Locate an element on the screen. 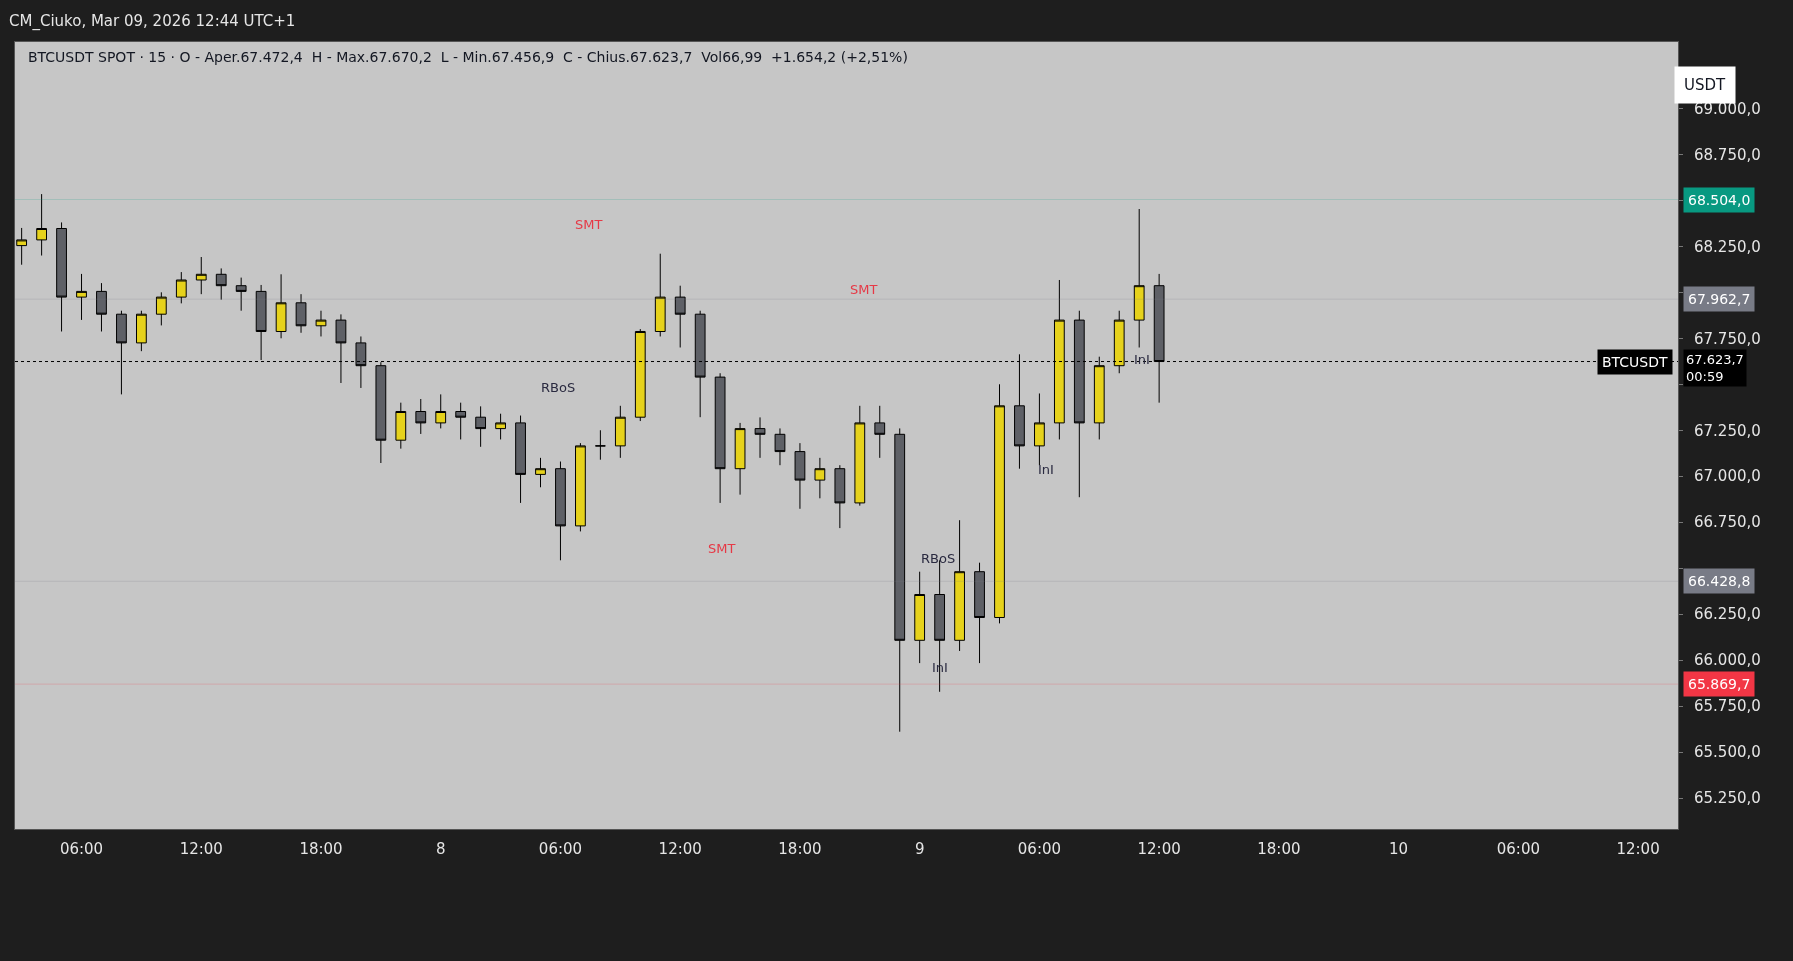 This screenshot has height=961, width=1793. y-tick-label: 65.750,0 is located at coordinates (1727, 706).